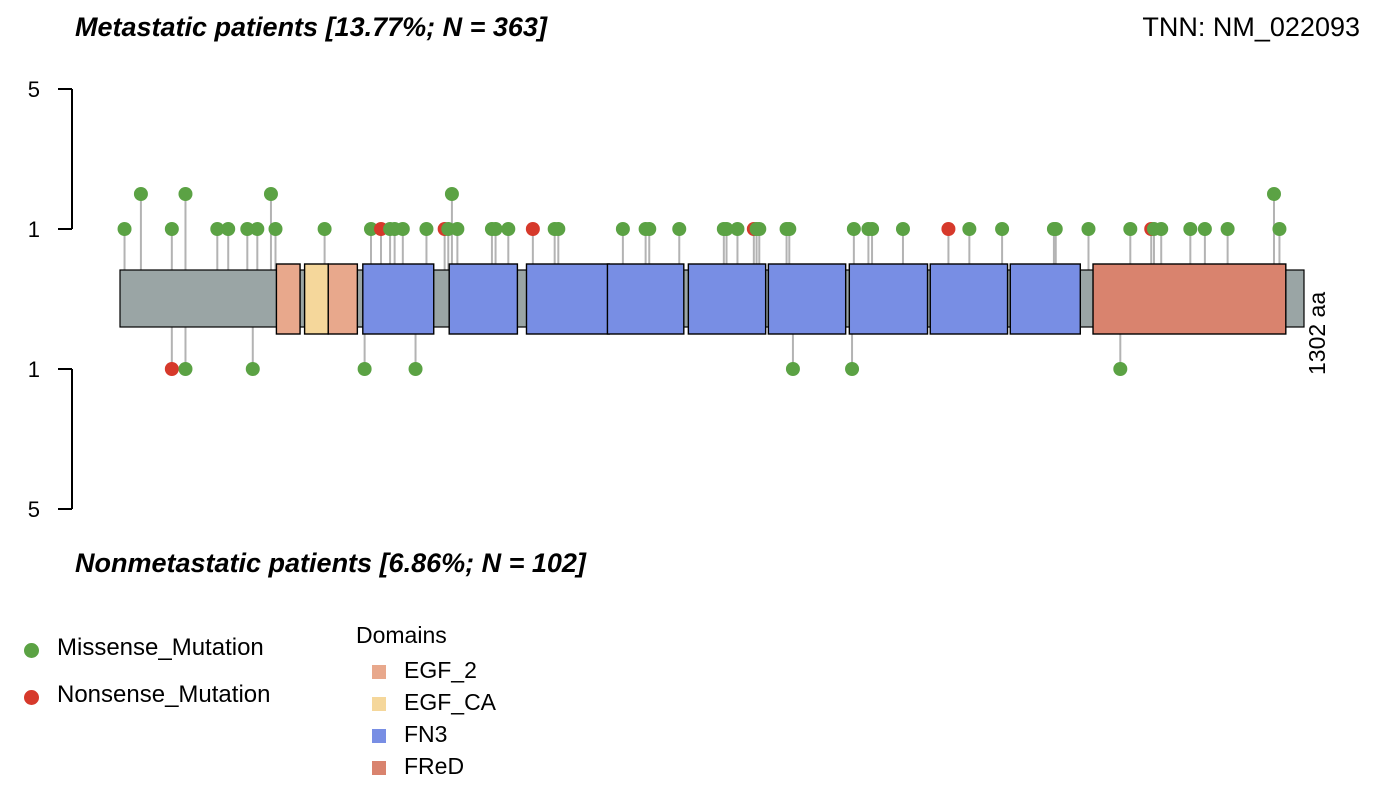 Image resolution: width=1386 pixels, height=810 pixels. I want to click on nonsense-marker, so click(31, 697).